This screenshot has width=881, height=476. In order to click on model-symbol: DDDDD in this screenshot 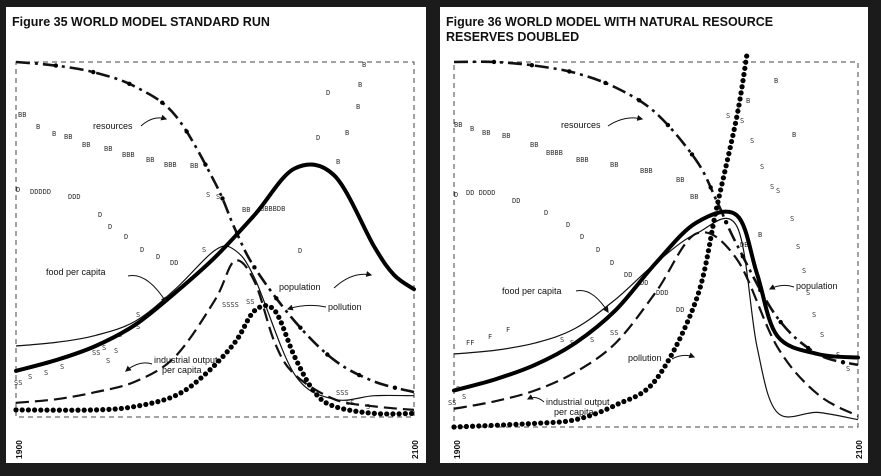, I will do `click(40, 192)`.